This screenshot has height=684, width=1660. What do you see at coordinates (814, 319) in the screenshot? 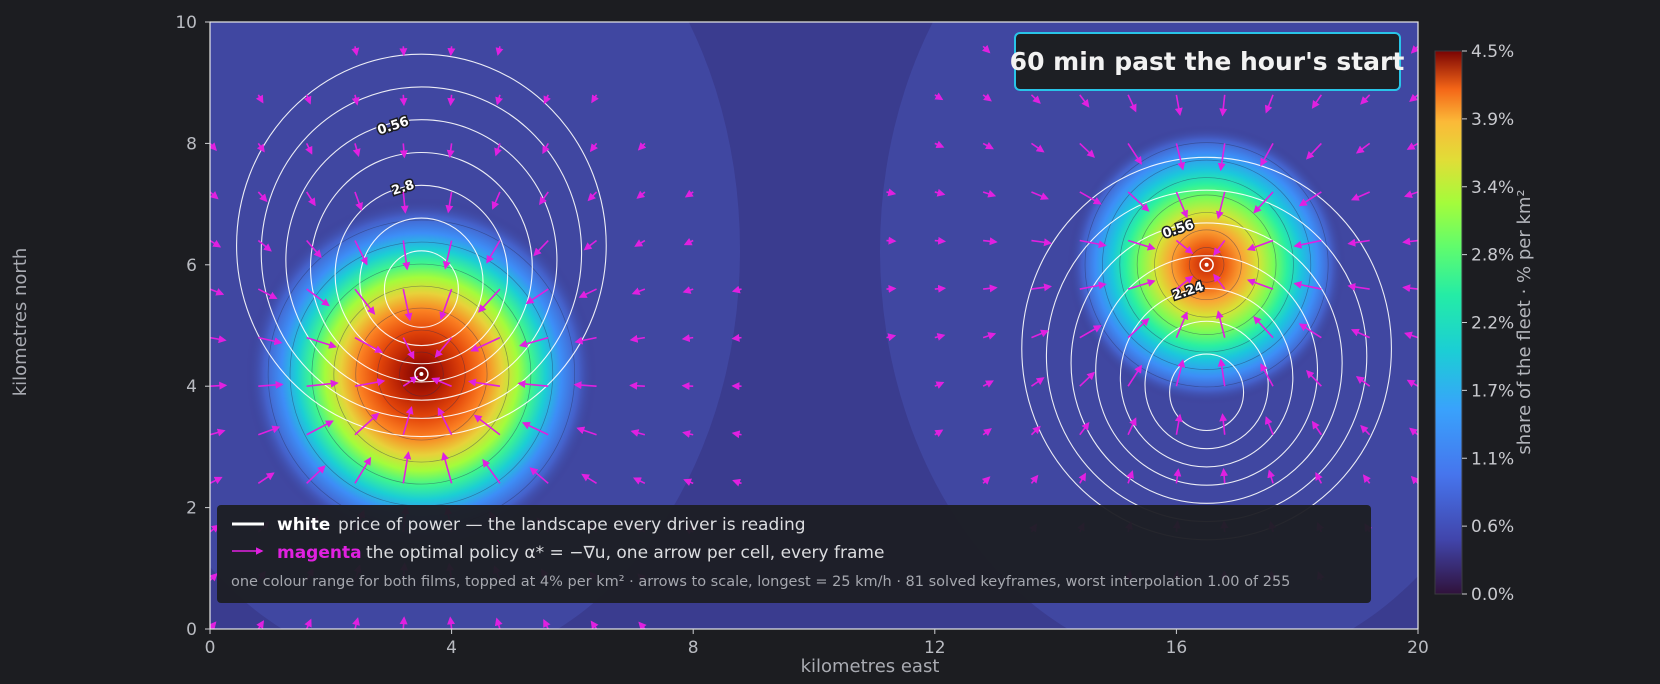
I see `peak-marker-layer` at bounding box center [814, 319].